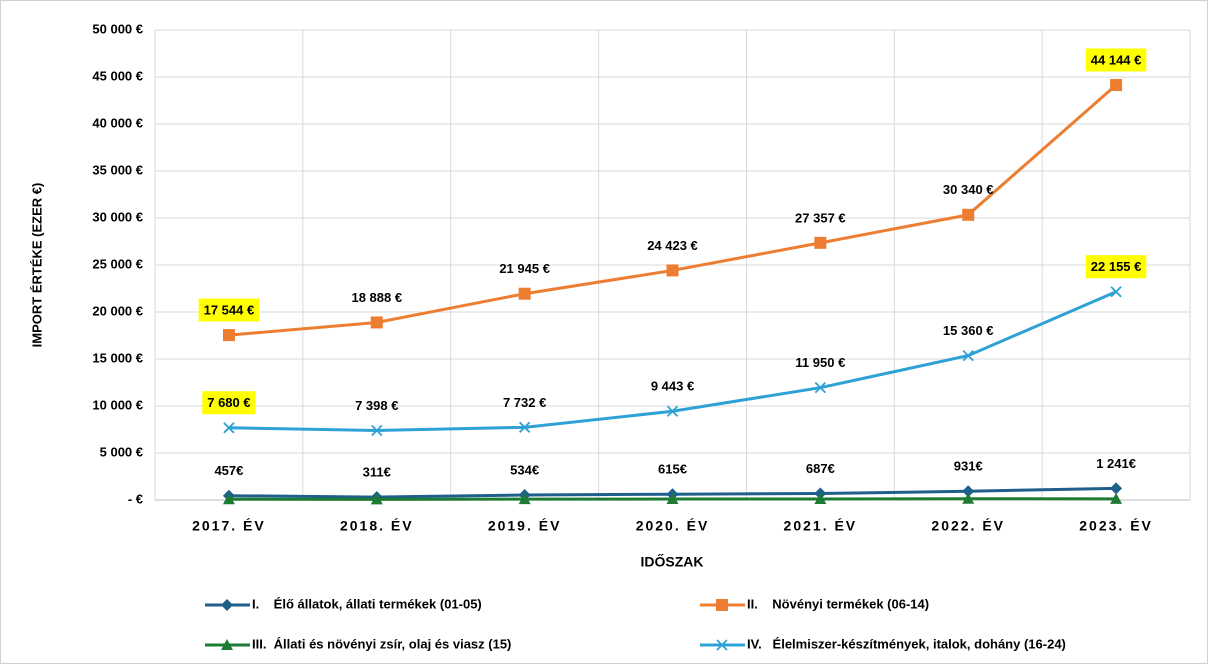 The width and height of the screenshot is (1208, 664). What do you see at coordinates (117, 169) in the screenshot?
I see `y-tick-label: 35 000 €` at bounding box center [117, 169].